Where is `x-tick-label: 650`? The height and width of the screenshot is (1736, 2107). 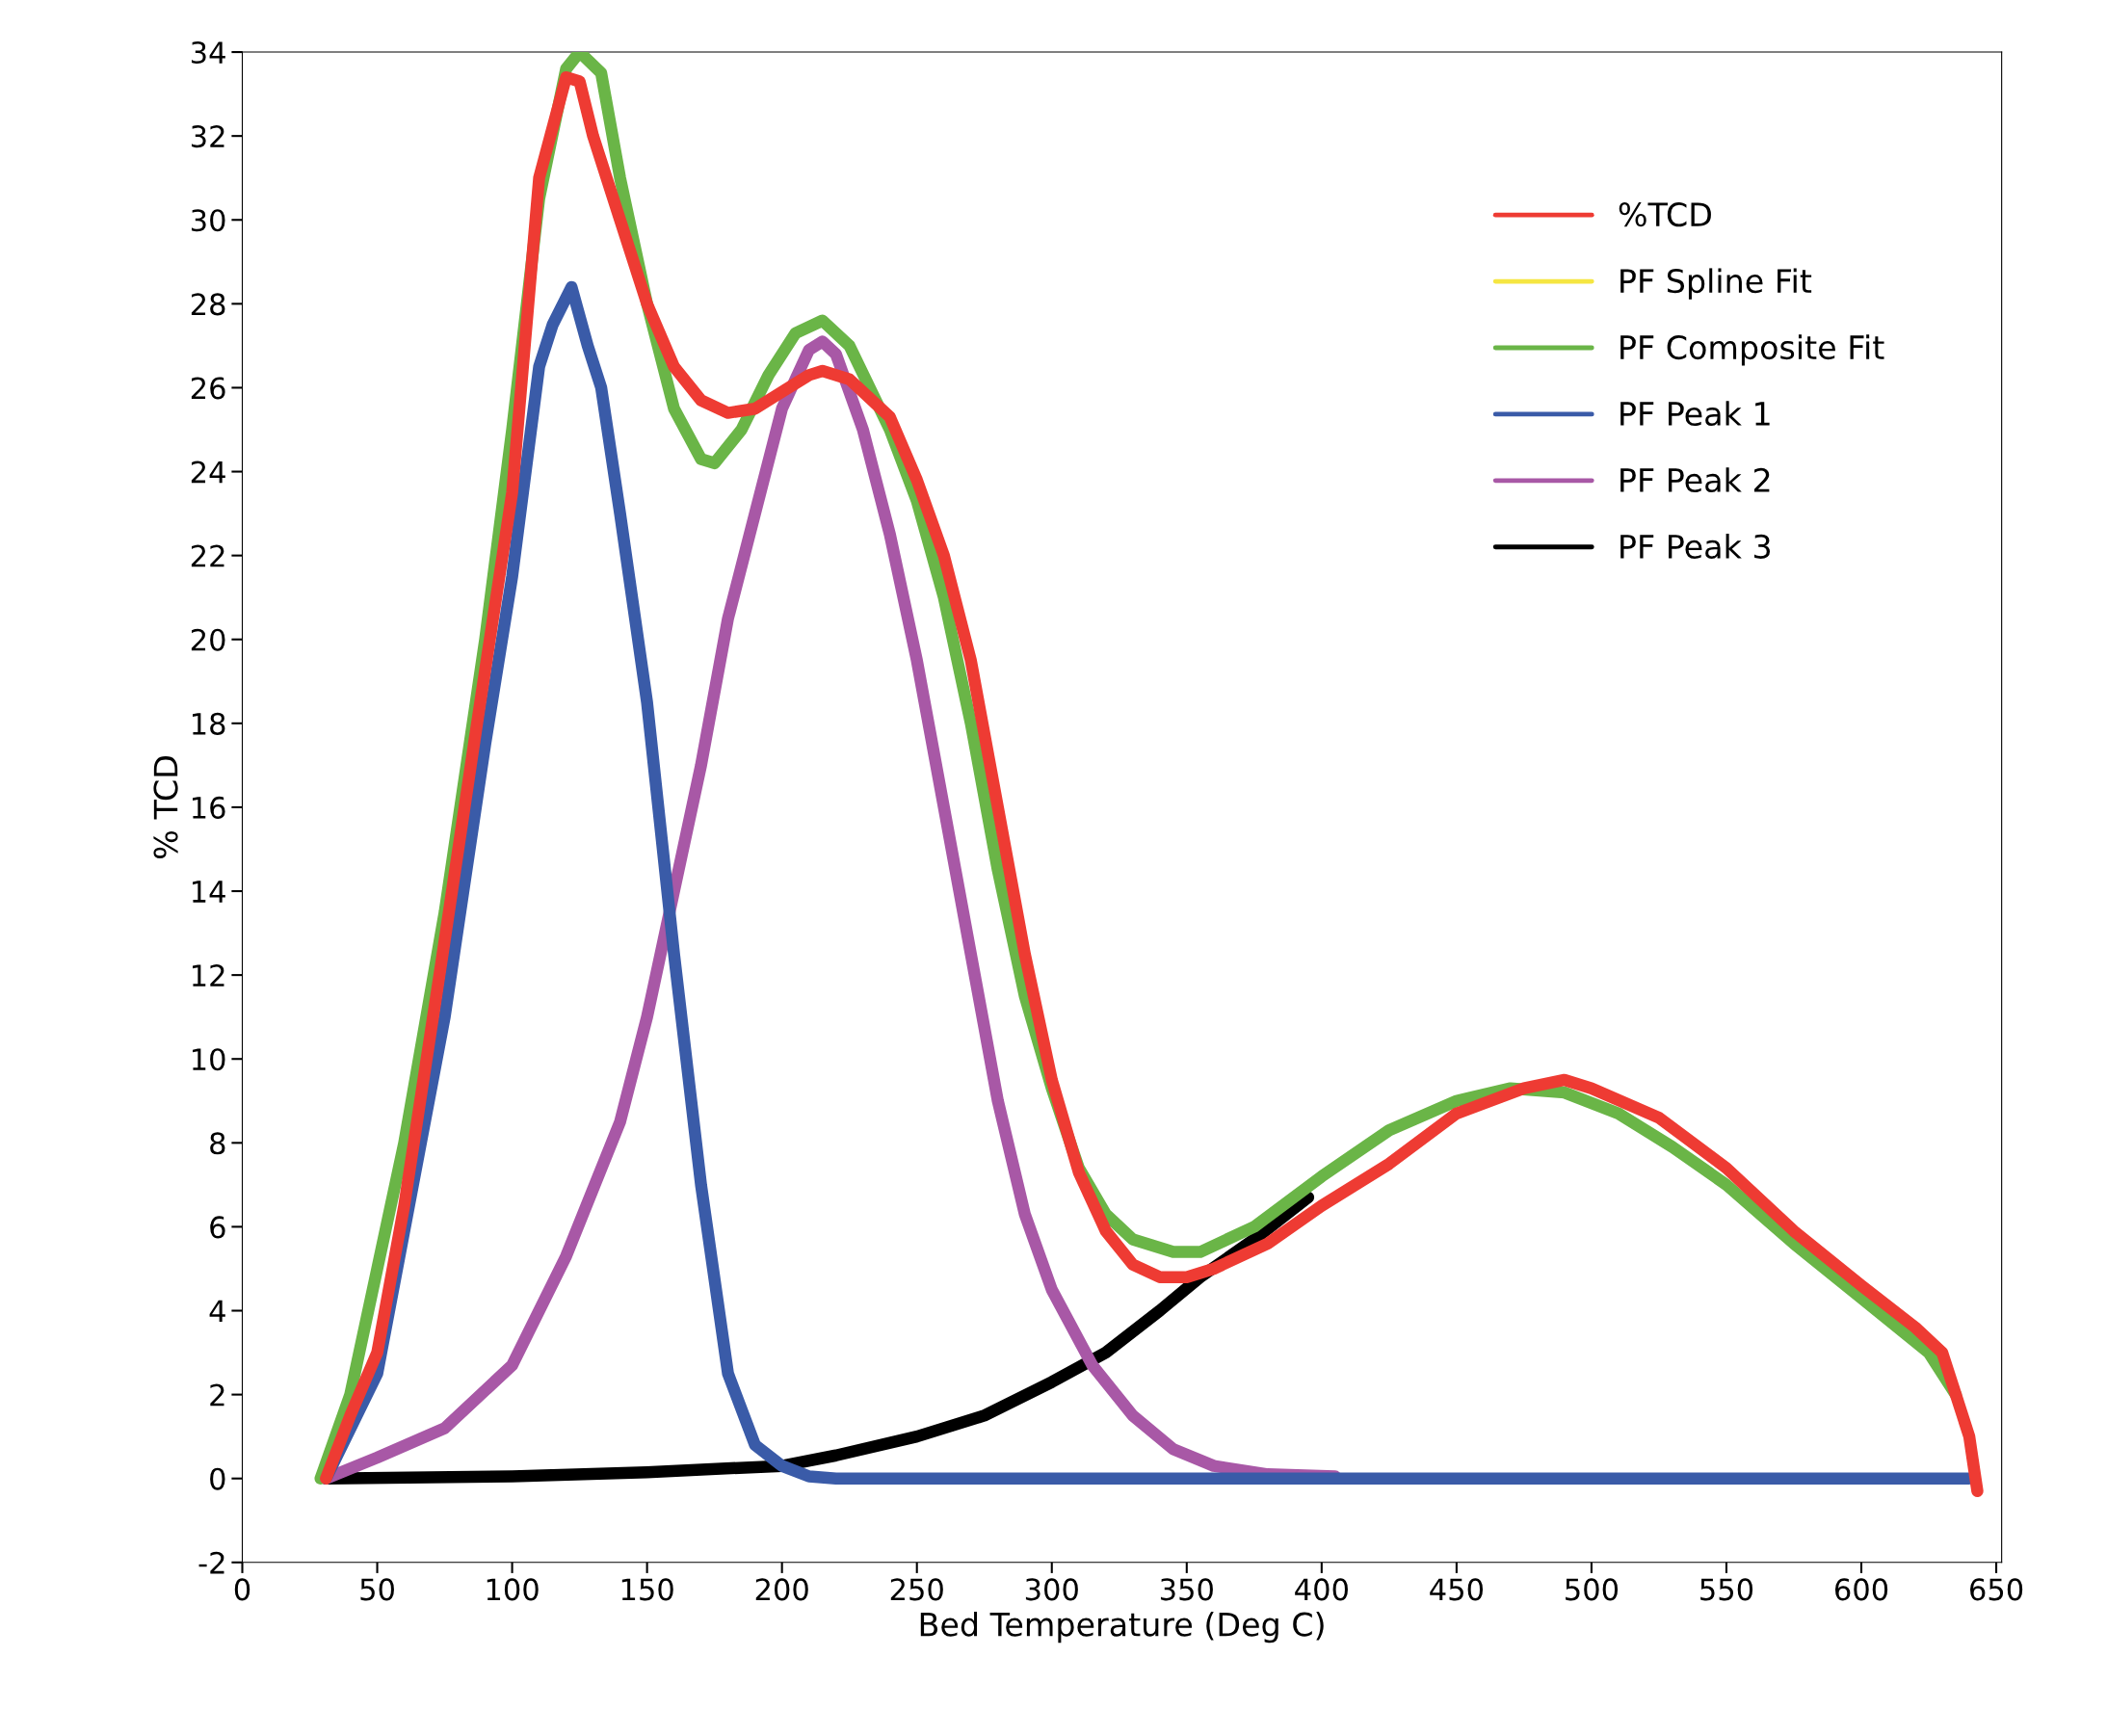
x-tick-label: 650 is located at coordinates (1996, 1590).